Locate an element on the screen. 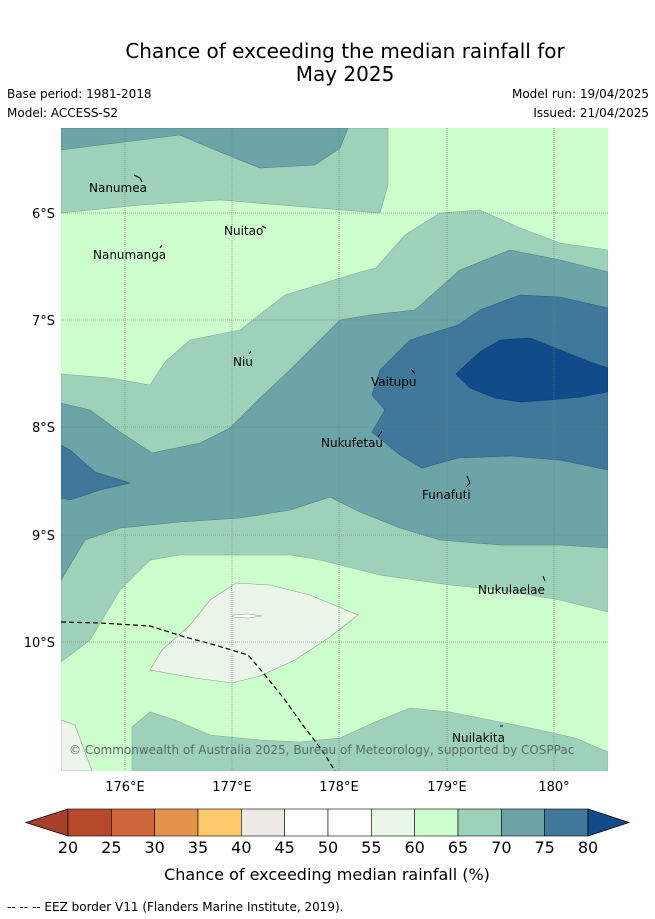 Image resolution: width=655 pixels, height=919 pixels. island-shape-nanumea is located at coordinates (138, 178).